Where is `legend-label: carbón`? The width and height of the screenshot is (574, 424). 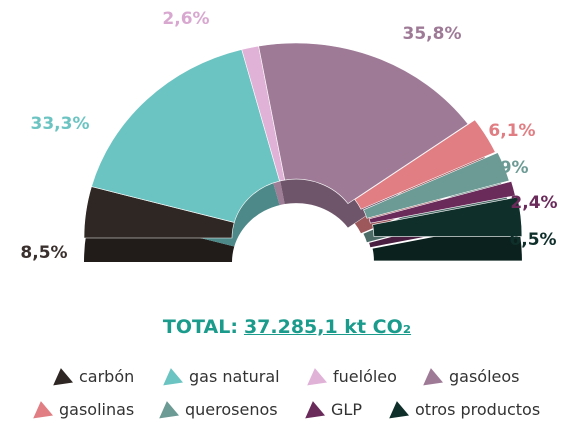
legend-label: carbón is located at coordinates (107, 376).